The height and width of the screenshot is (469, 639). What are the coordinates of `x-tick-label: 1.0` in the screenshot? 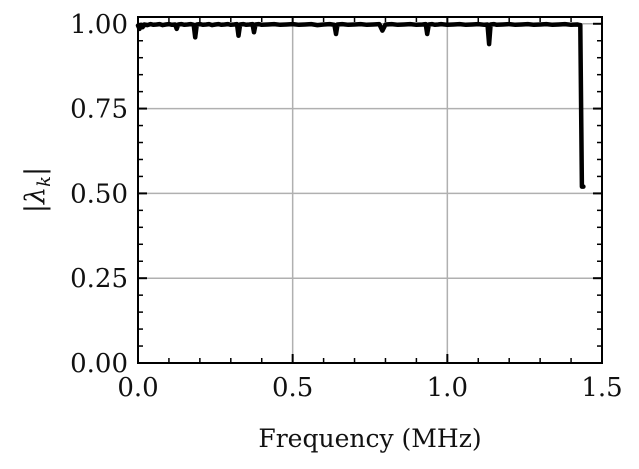 It's located at (447, 388).